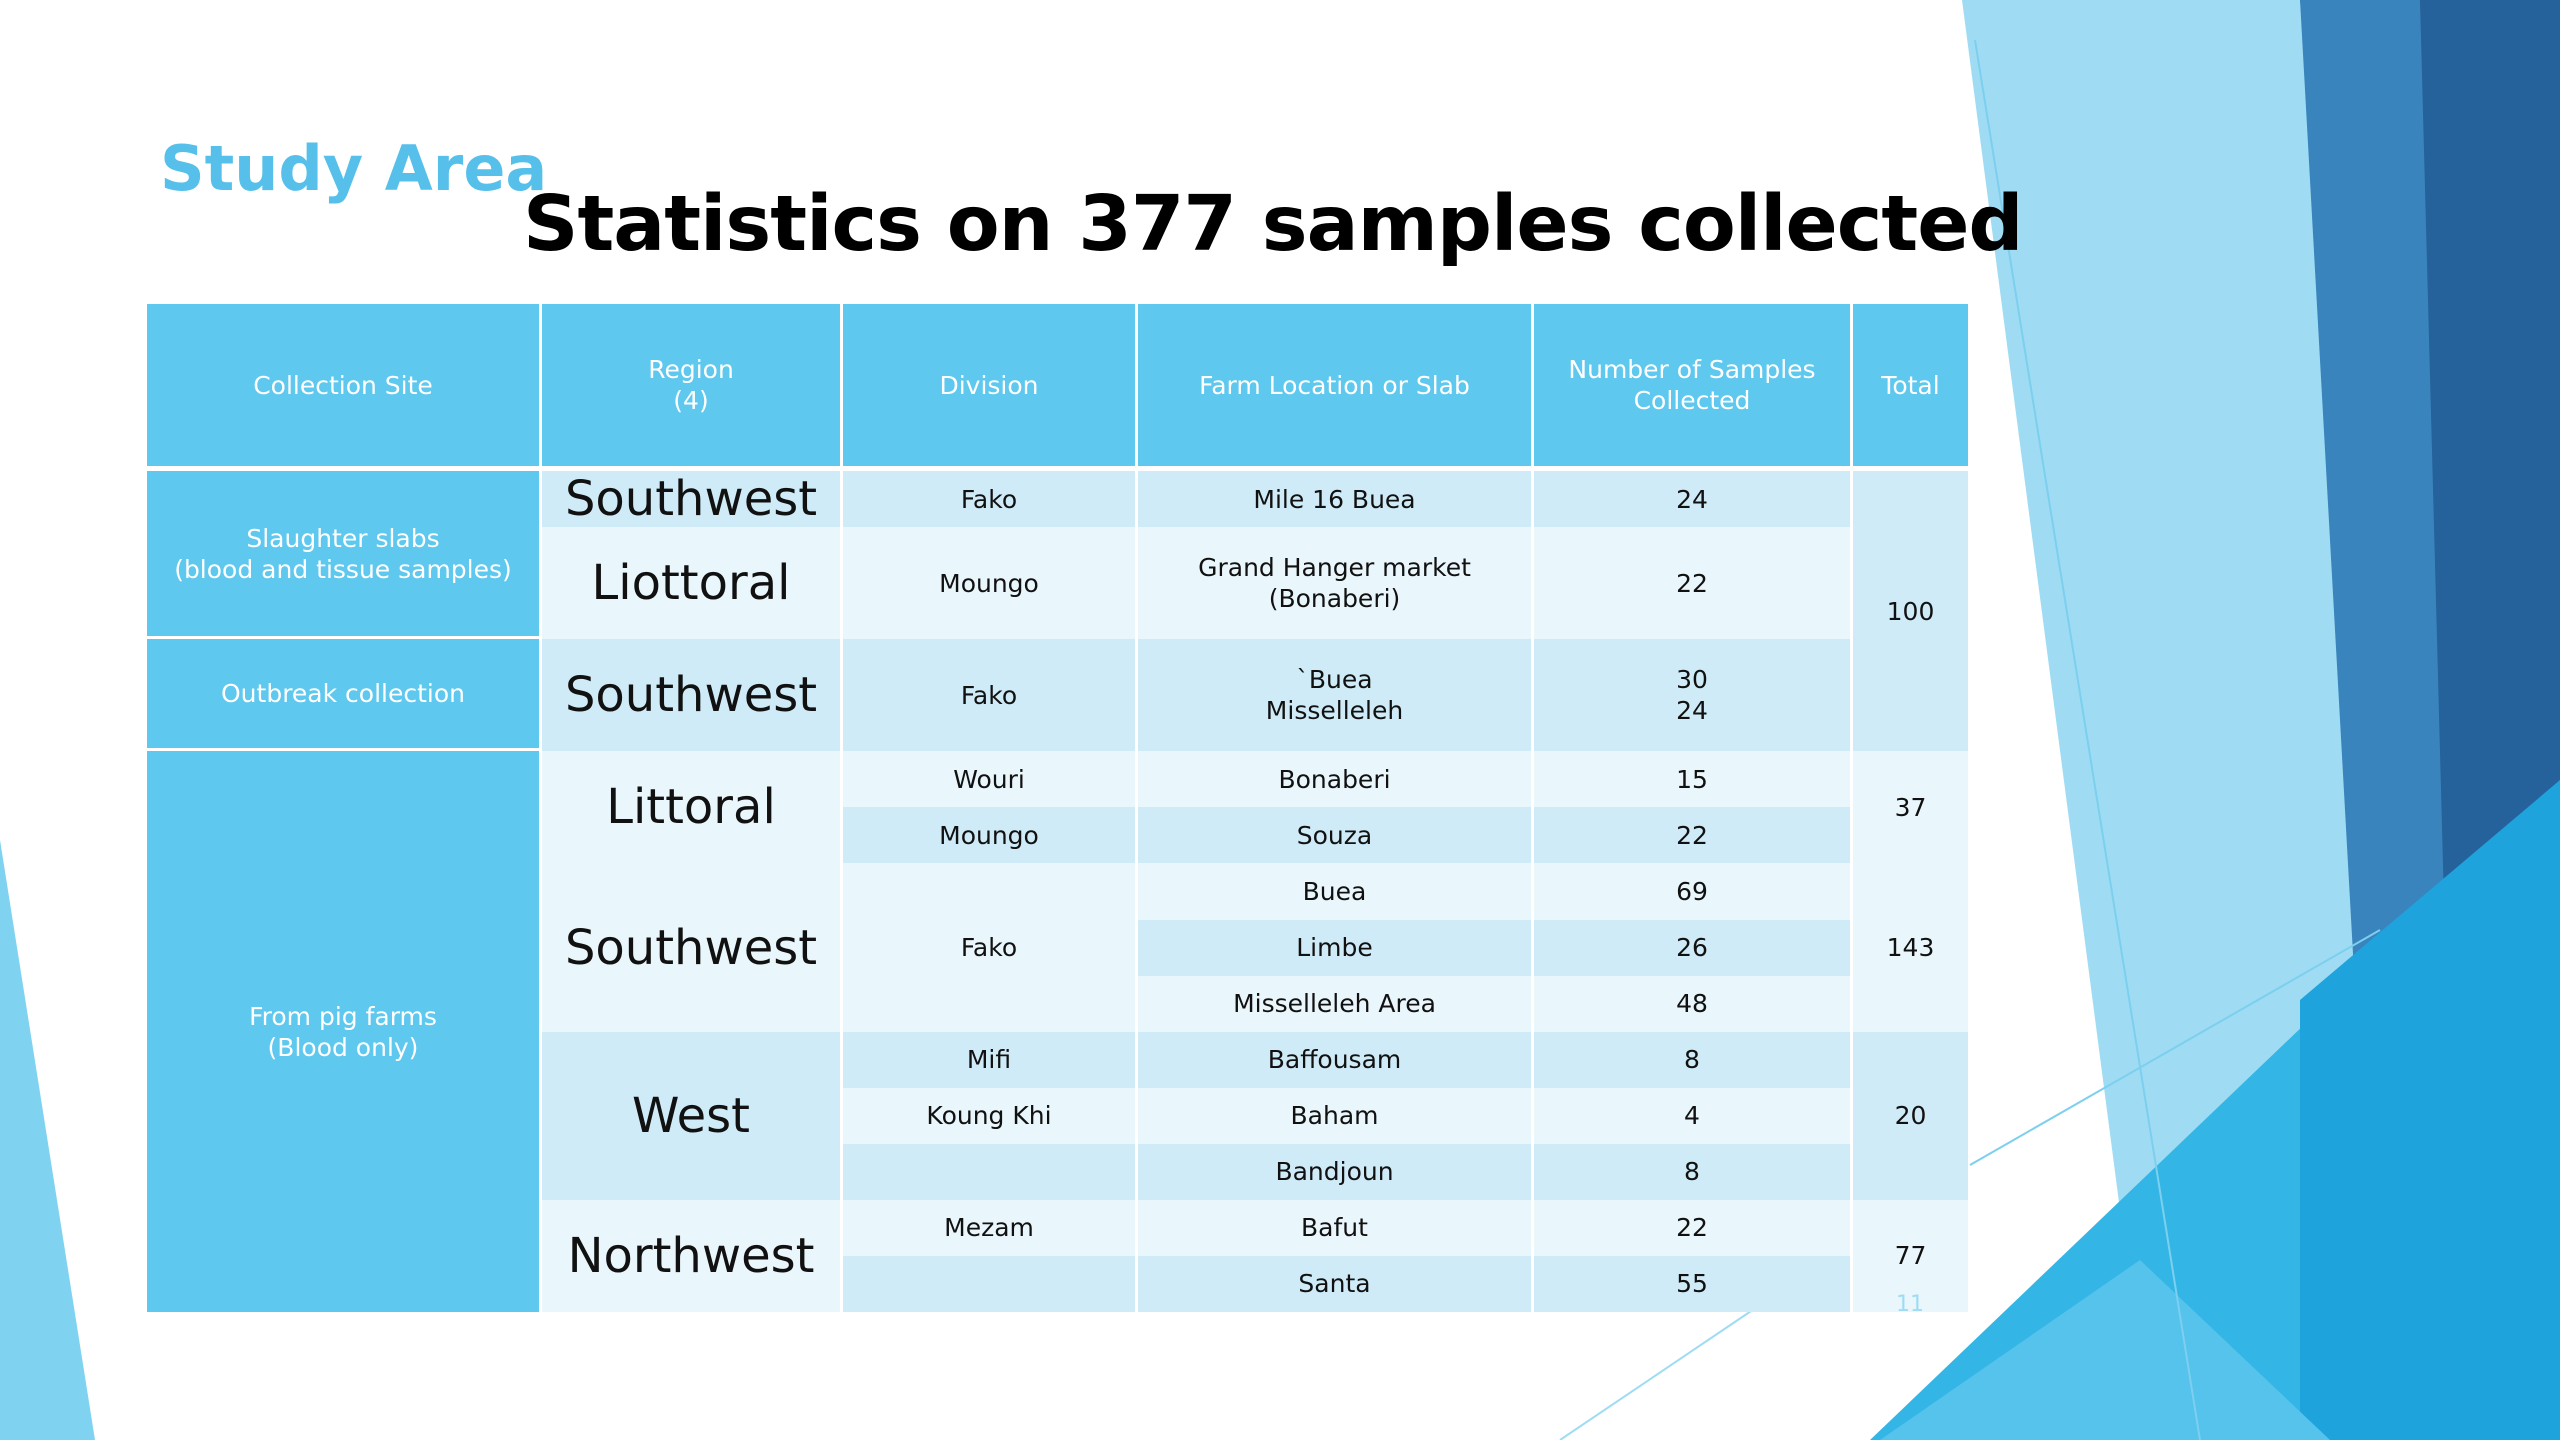 This screenshot has height=1440, width=2560. I want to click on division-cell: Mifi, so click(989, 1059).